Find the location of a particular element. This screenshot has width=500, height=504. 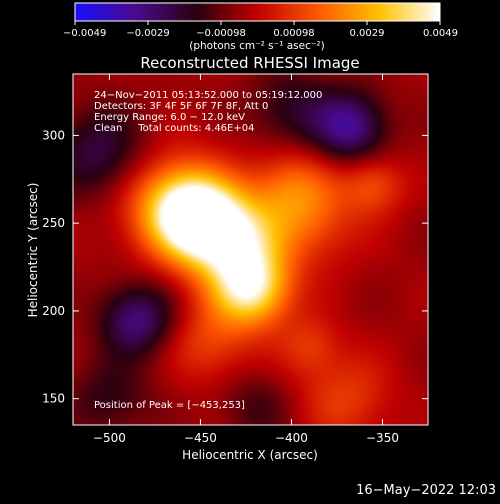

colorbar is located at coordinates (257, 12).